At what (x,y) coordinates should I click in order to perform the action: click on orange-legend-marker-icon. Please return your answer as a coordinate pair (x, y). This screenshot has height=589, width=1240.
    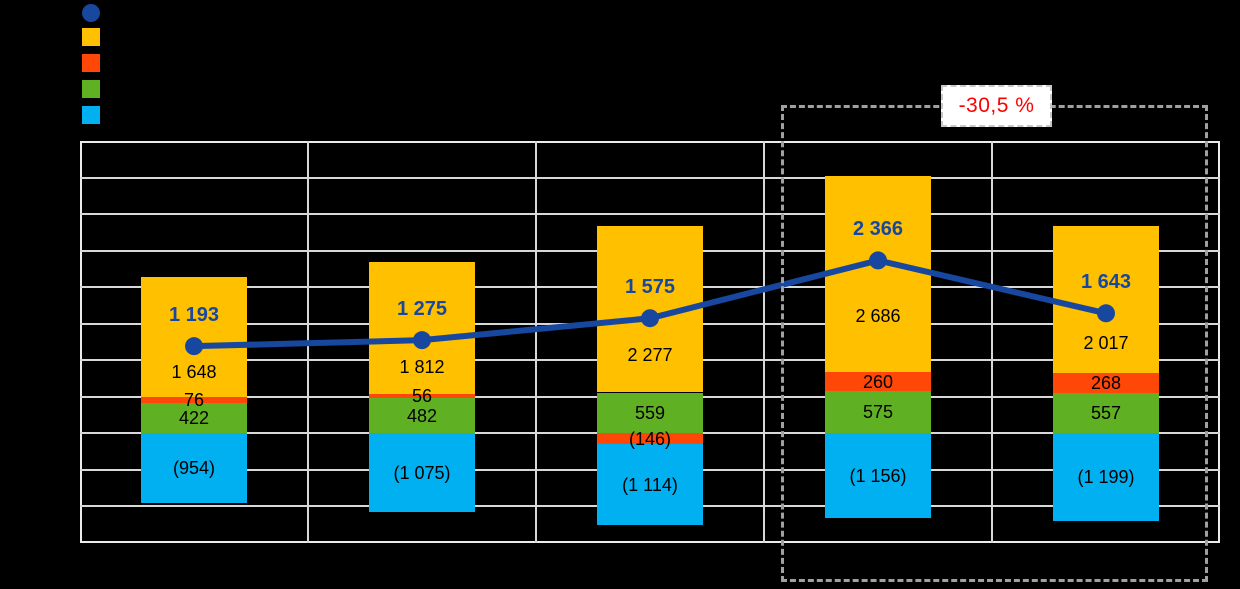
    Looking at the image, I should click on (91, 37).